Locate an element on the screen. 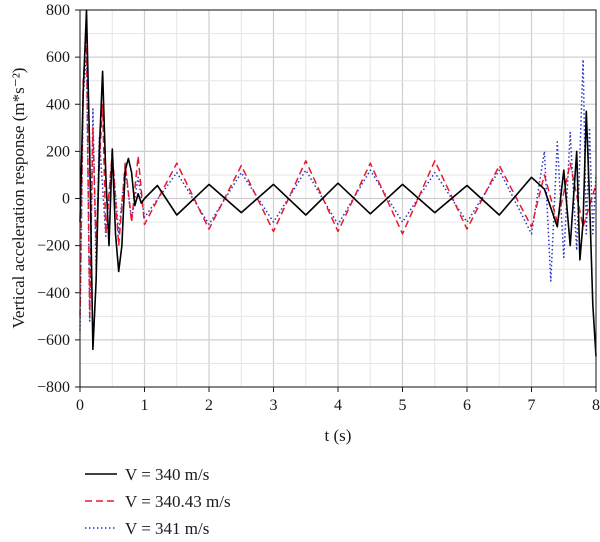 The height and width of the screenshot is (542, 600). y-tick-label: 600 is located at coordinates (58, 57).